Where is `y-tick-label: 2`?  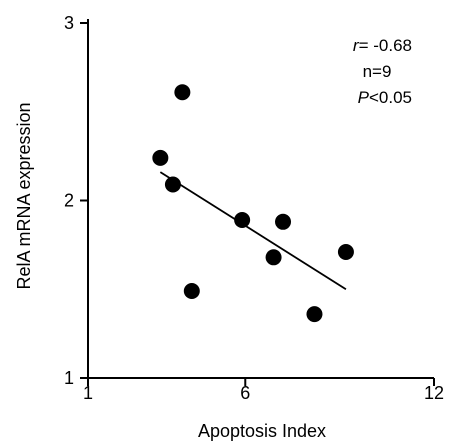
y-tick-label: 2 is located at coordinates (69, 201).